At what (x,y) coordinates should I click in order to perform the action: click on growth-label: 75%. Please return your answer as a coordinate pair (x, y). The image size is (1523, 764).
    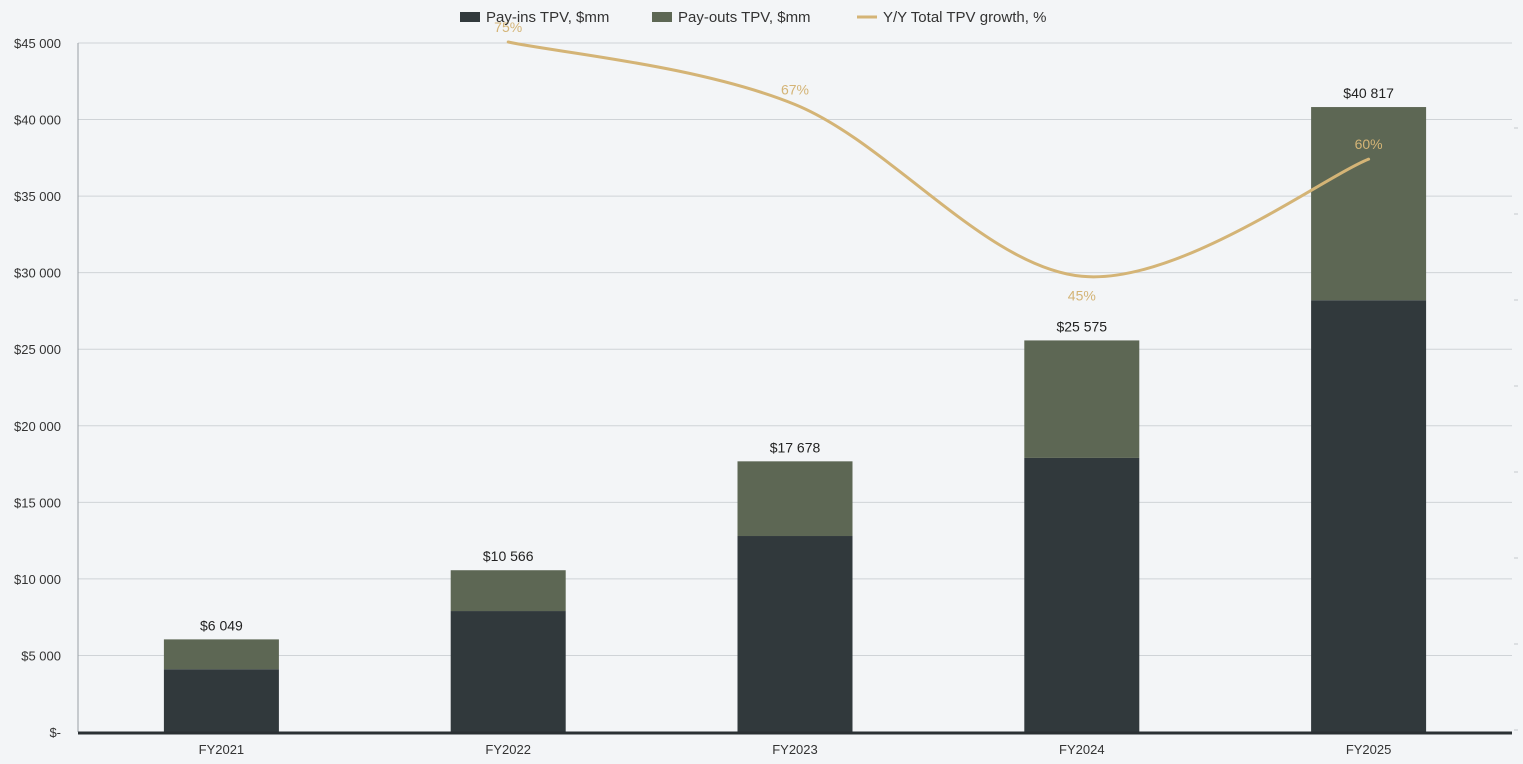
    Looking at the image, I should click on (508, 27).